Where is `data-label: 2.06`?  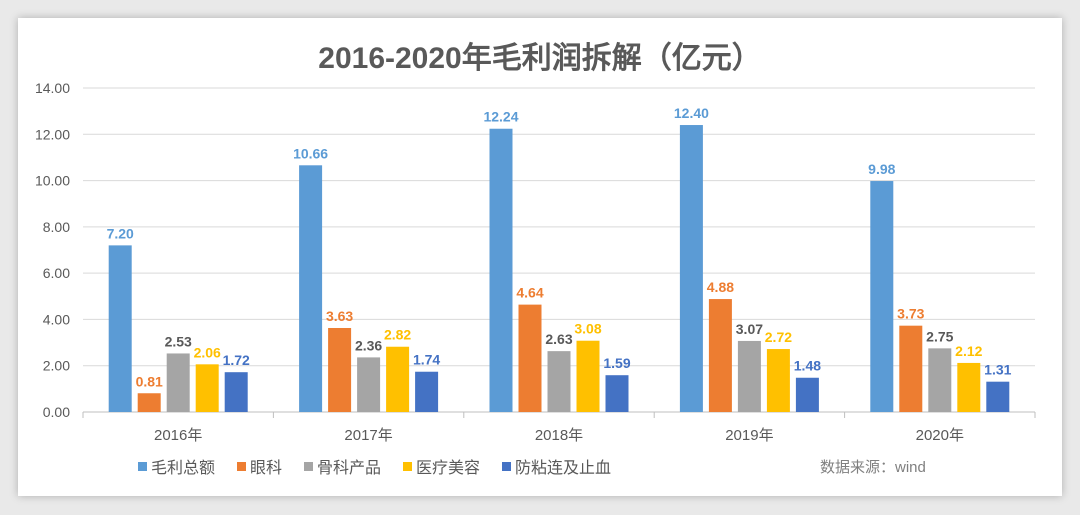
data-label: 2.06 is located at coordinates (207, 352).